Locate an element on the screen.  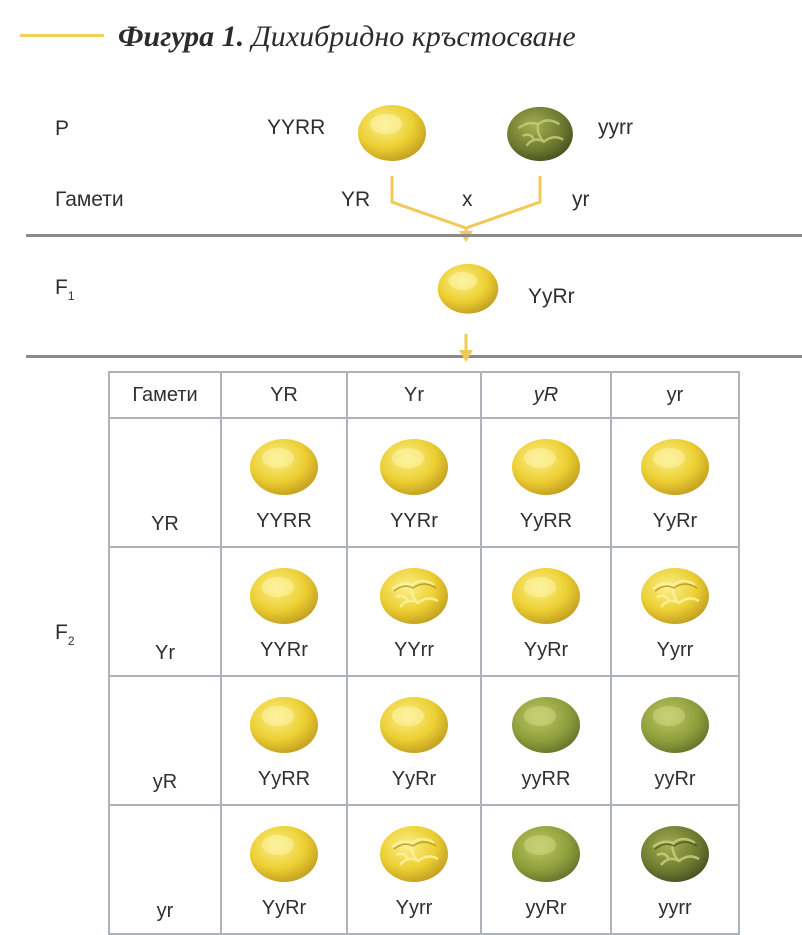
column-gamete: yr is located at coordinates (675, 395).